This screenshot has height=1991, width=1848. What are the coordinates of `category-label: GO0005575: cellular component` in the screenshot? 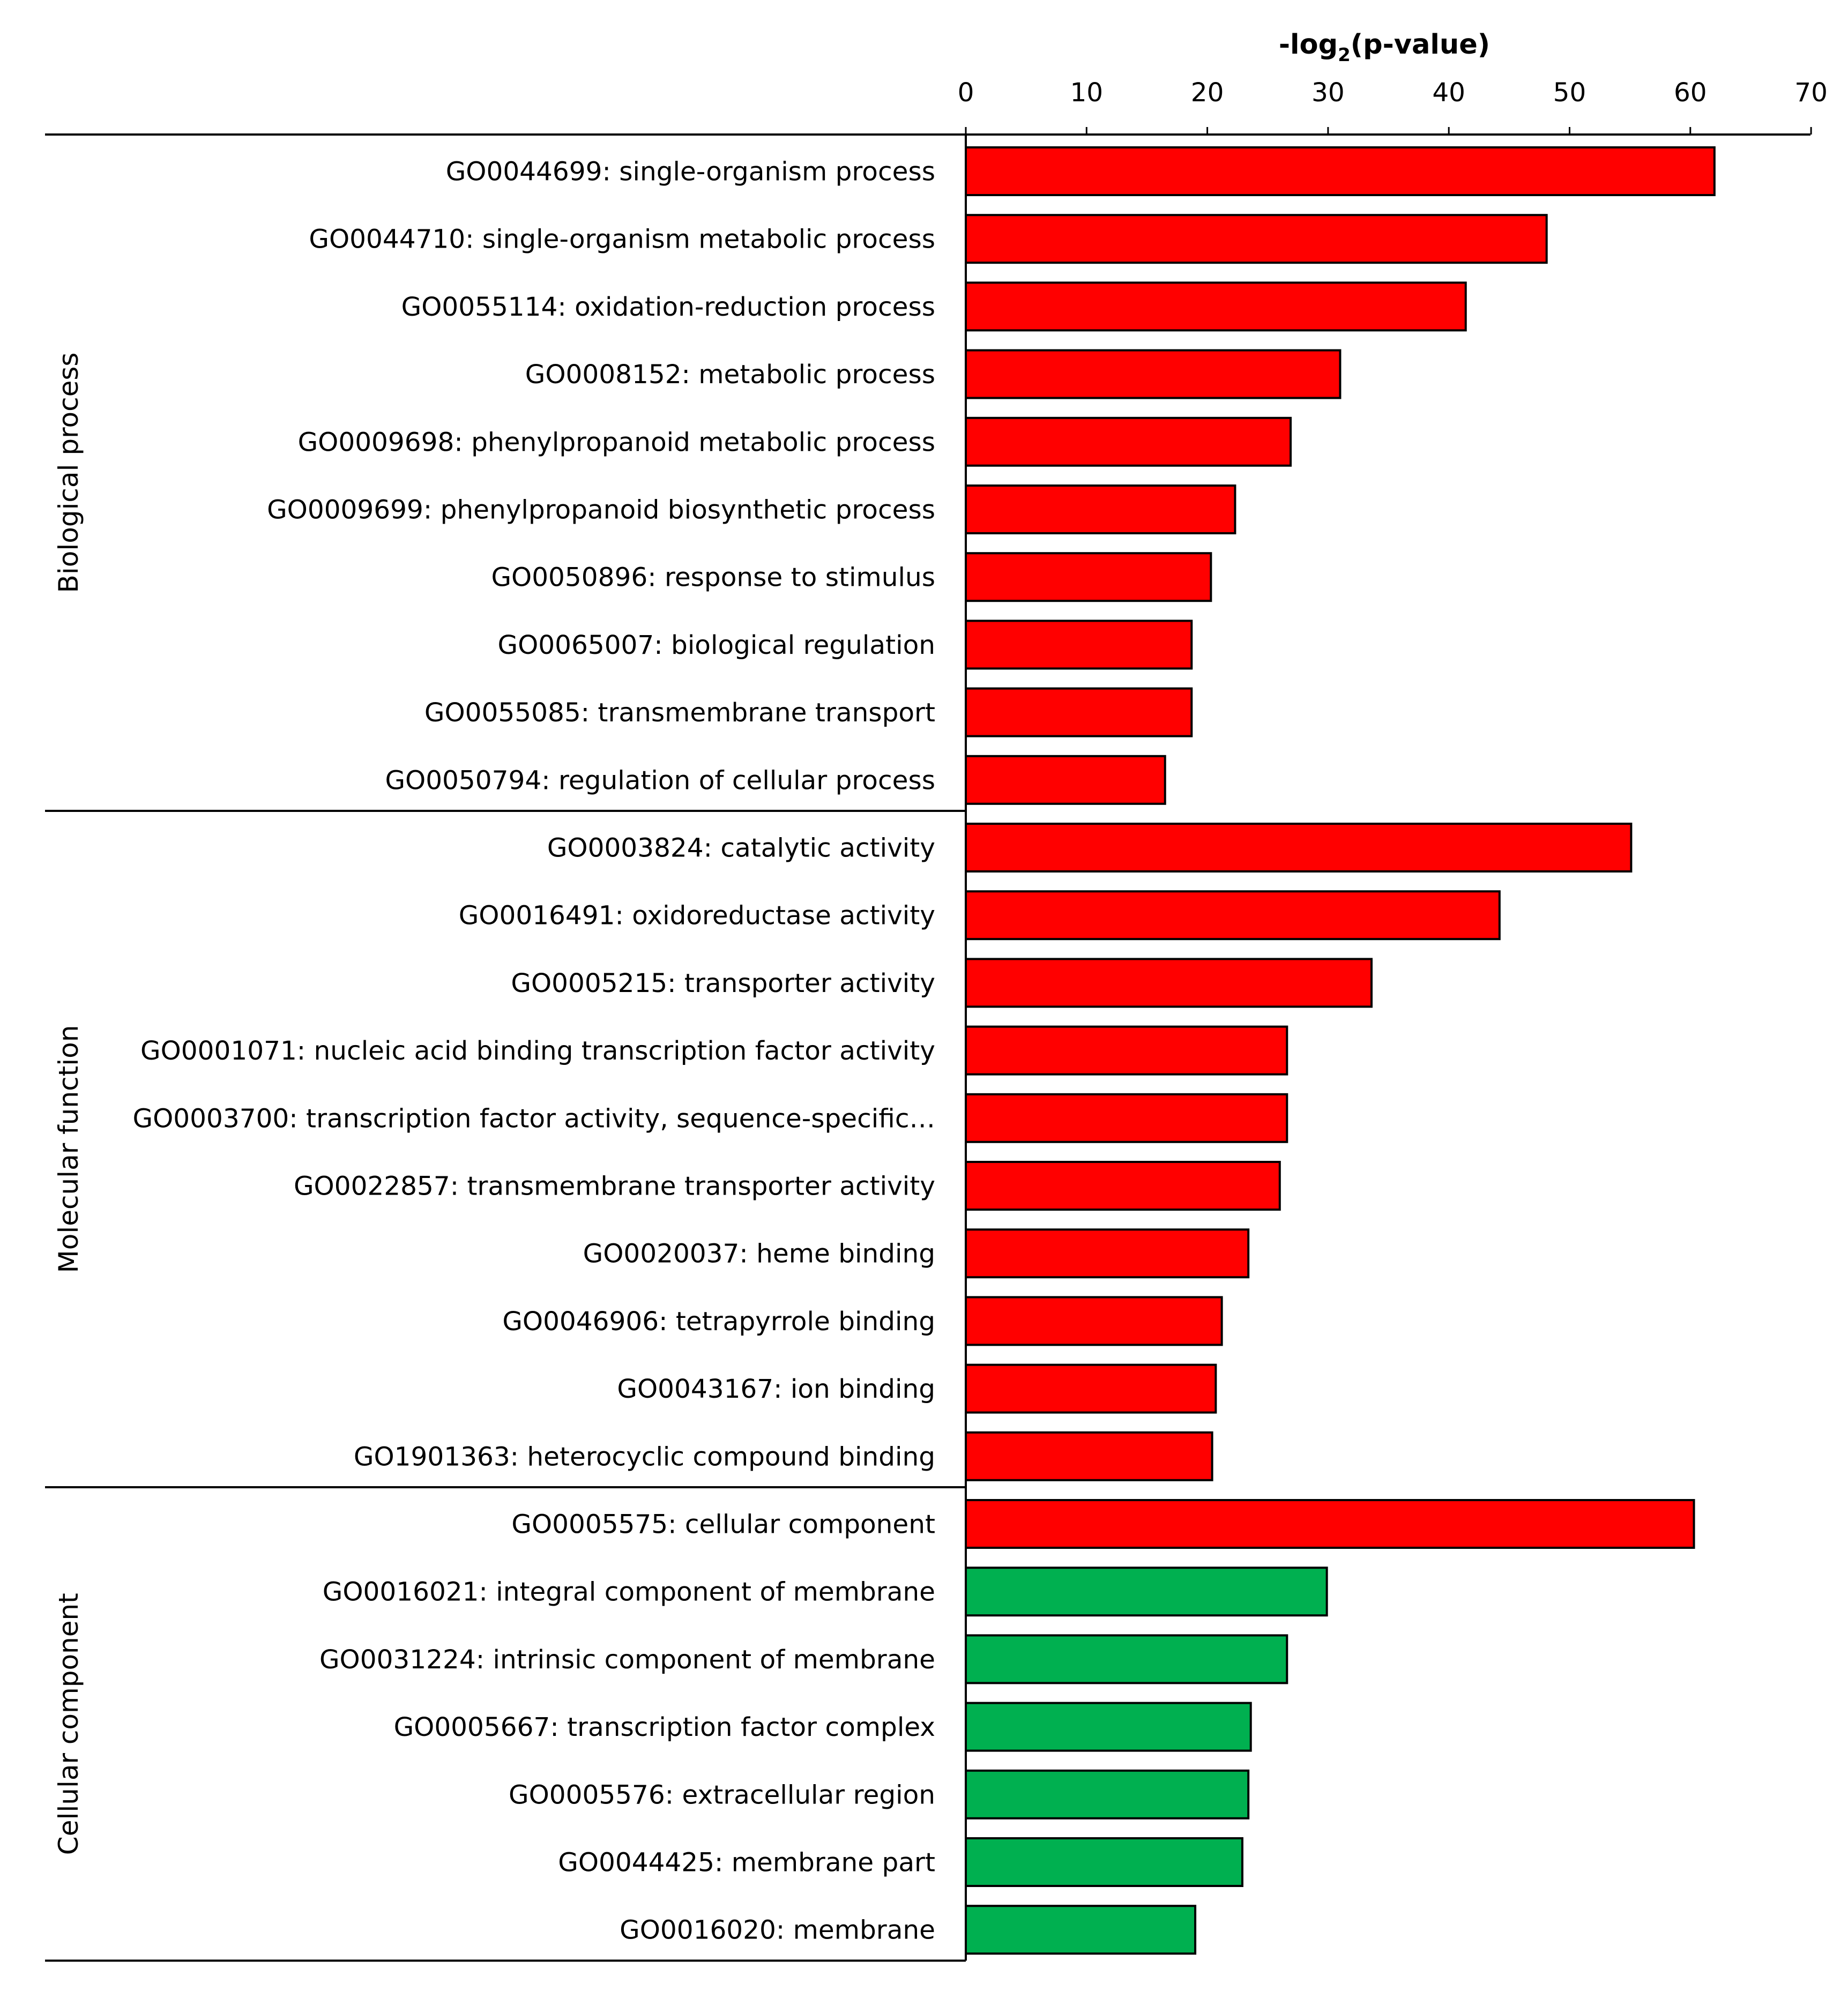 It's located at (723, 1525).